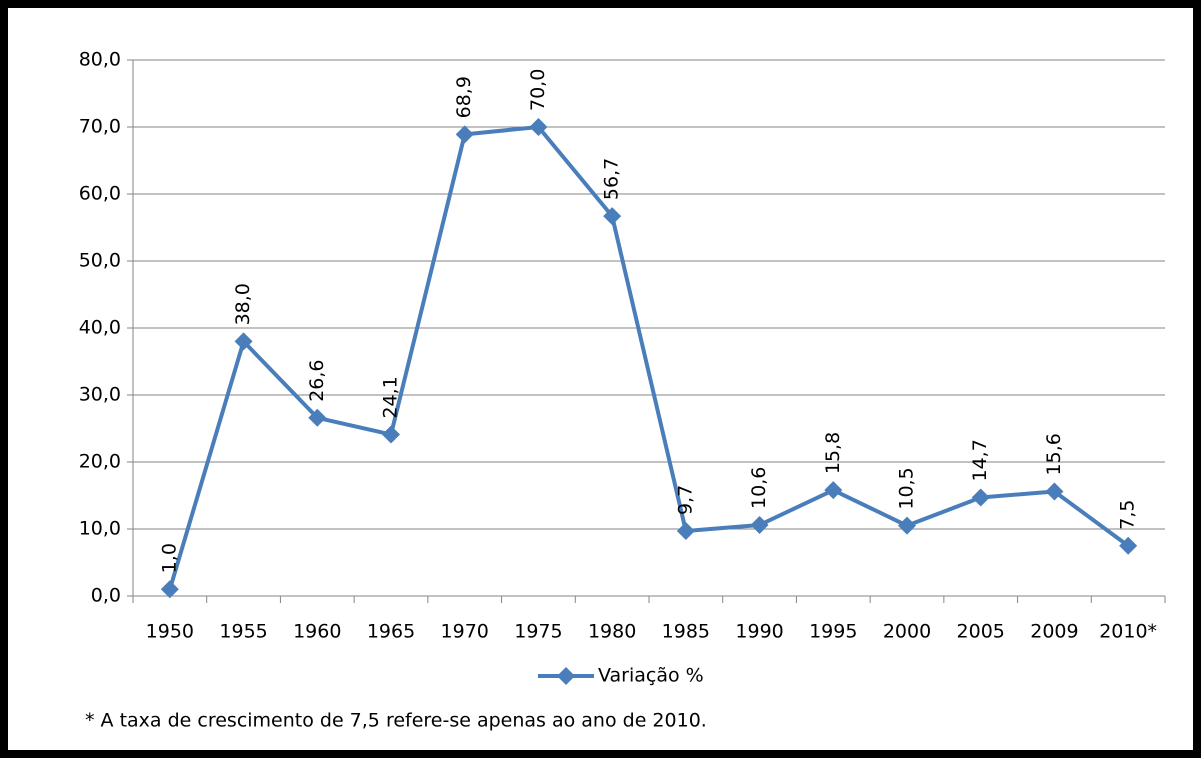 The width and height of the screenshot is (1201, 758). Describe the element at coordinates (1054, 454) in the screenshot. I see `data-label: 15,6` at that location.